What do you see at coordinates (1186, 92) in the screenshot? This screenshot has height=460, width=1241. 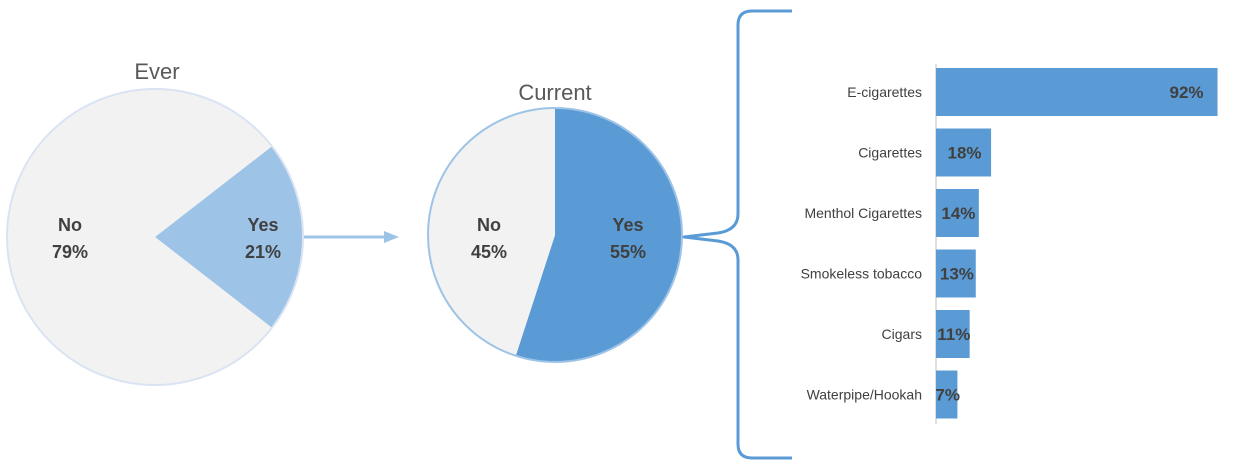 I see `bar-value-label: 92%` at bounding box center [1186, 92].